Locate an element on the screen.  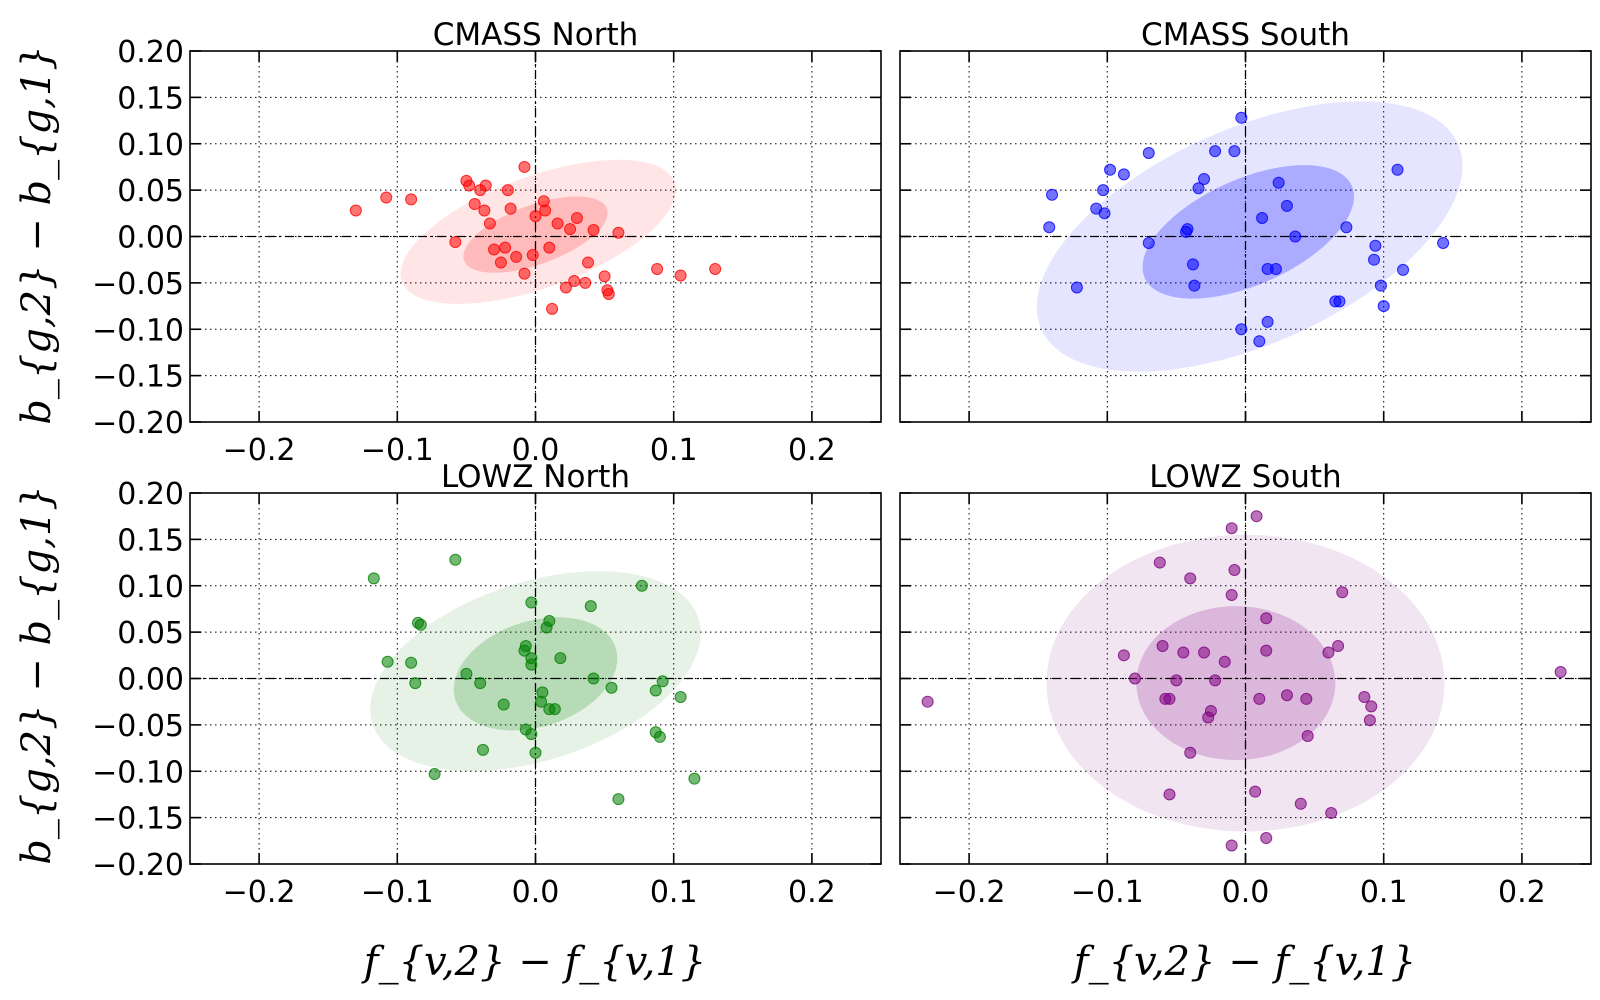
lowz-south-xtick-label: −0.1 is located at coordinates (1107, 892).